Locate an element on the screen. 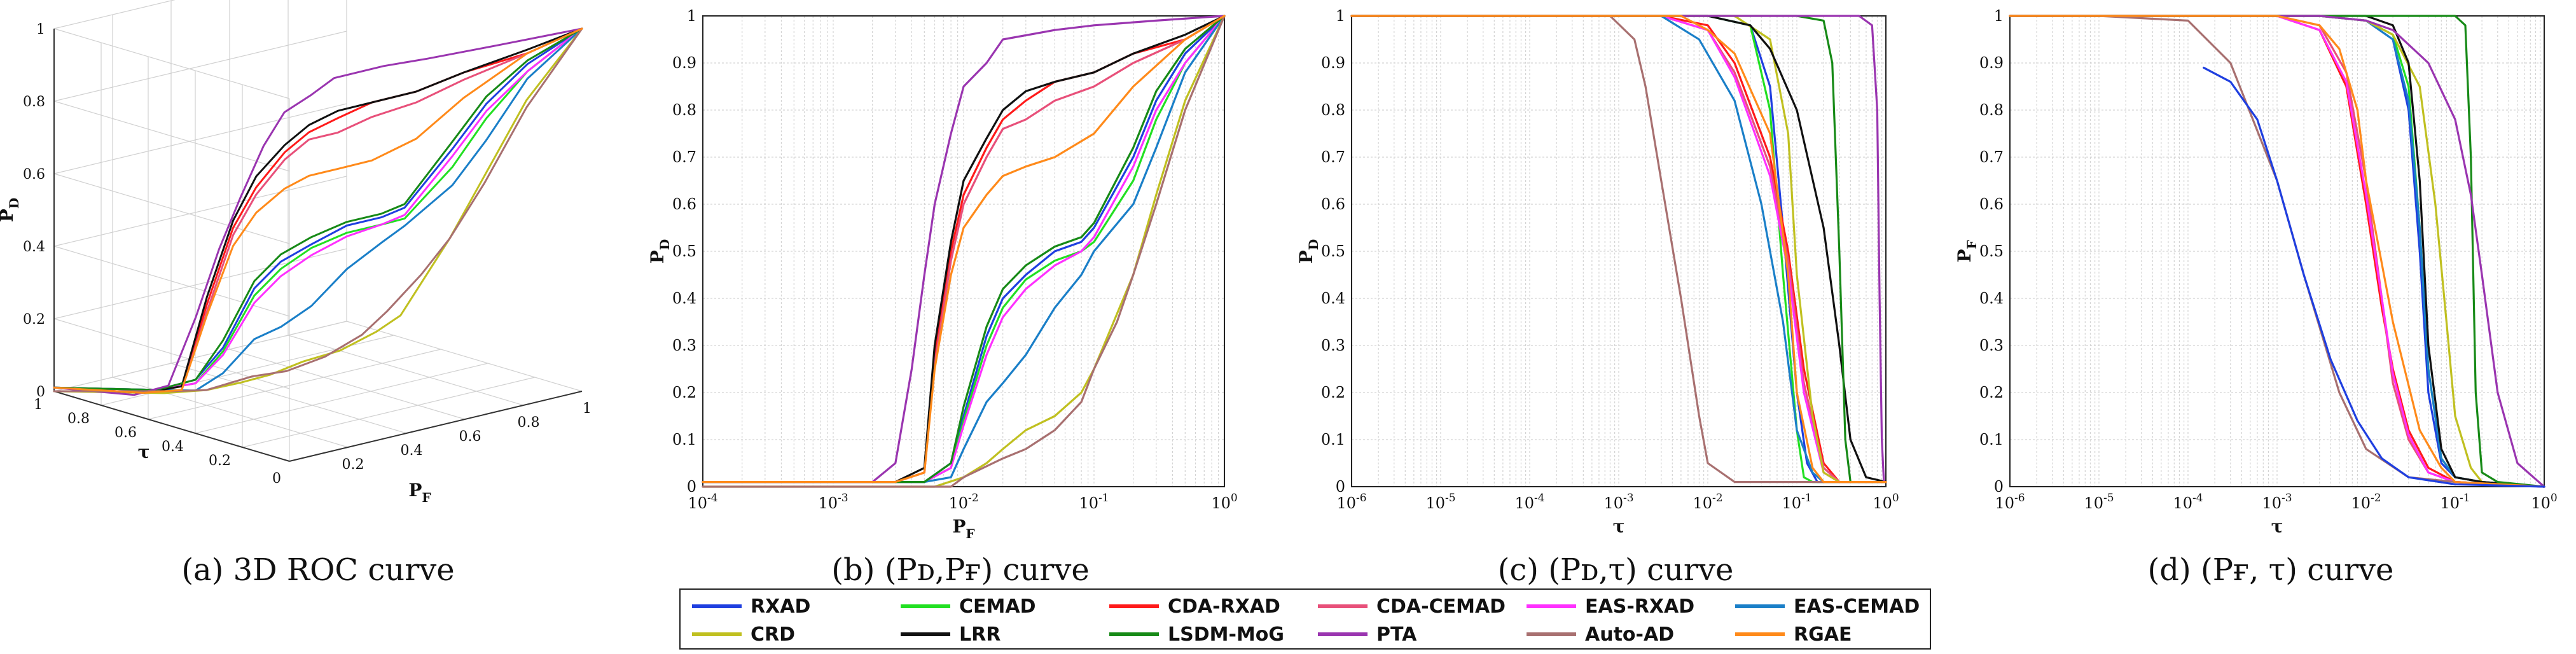 This screenshot has height=654, width=2576. y-axis-label: PD is located at coordinates (659, 251).